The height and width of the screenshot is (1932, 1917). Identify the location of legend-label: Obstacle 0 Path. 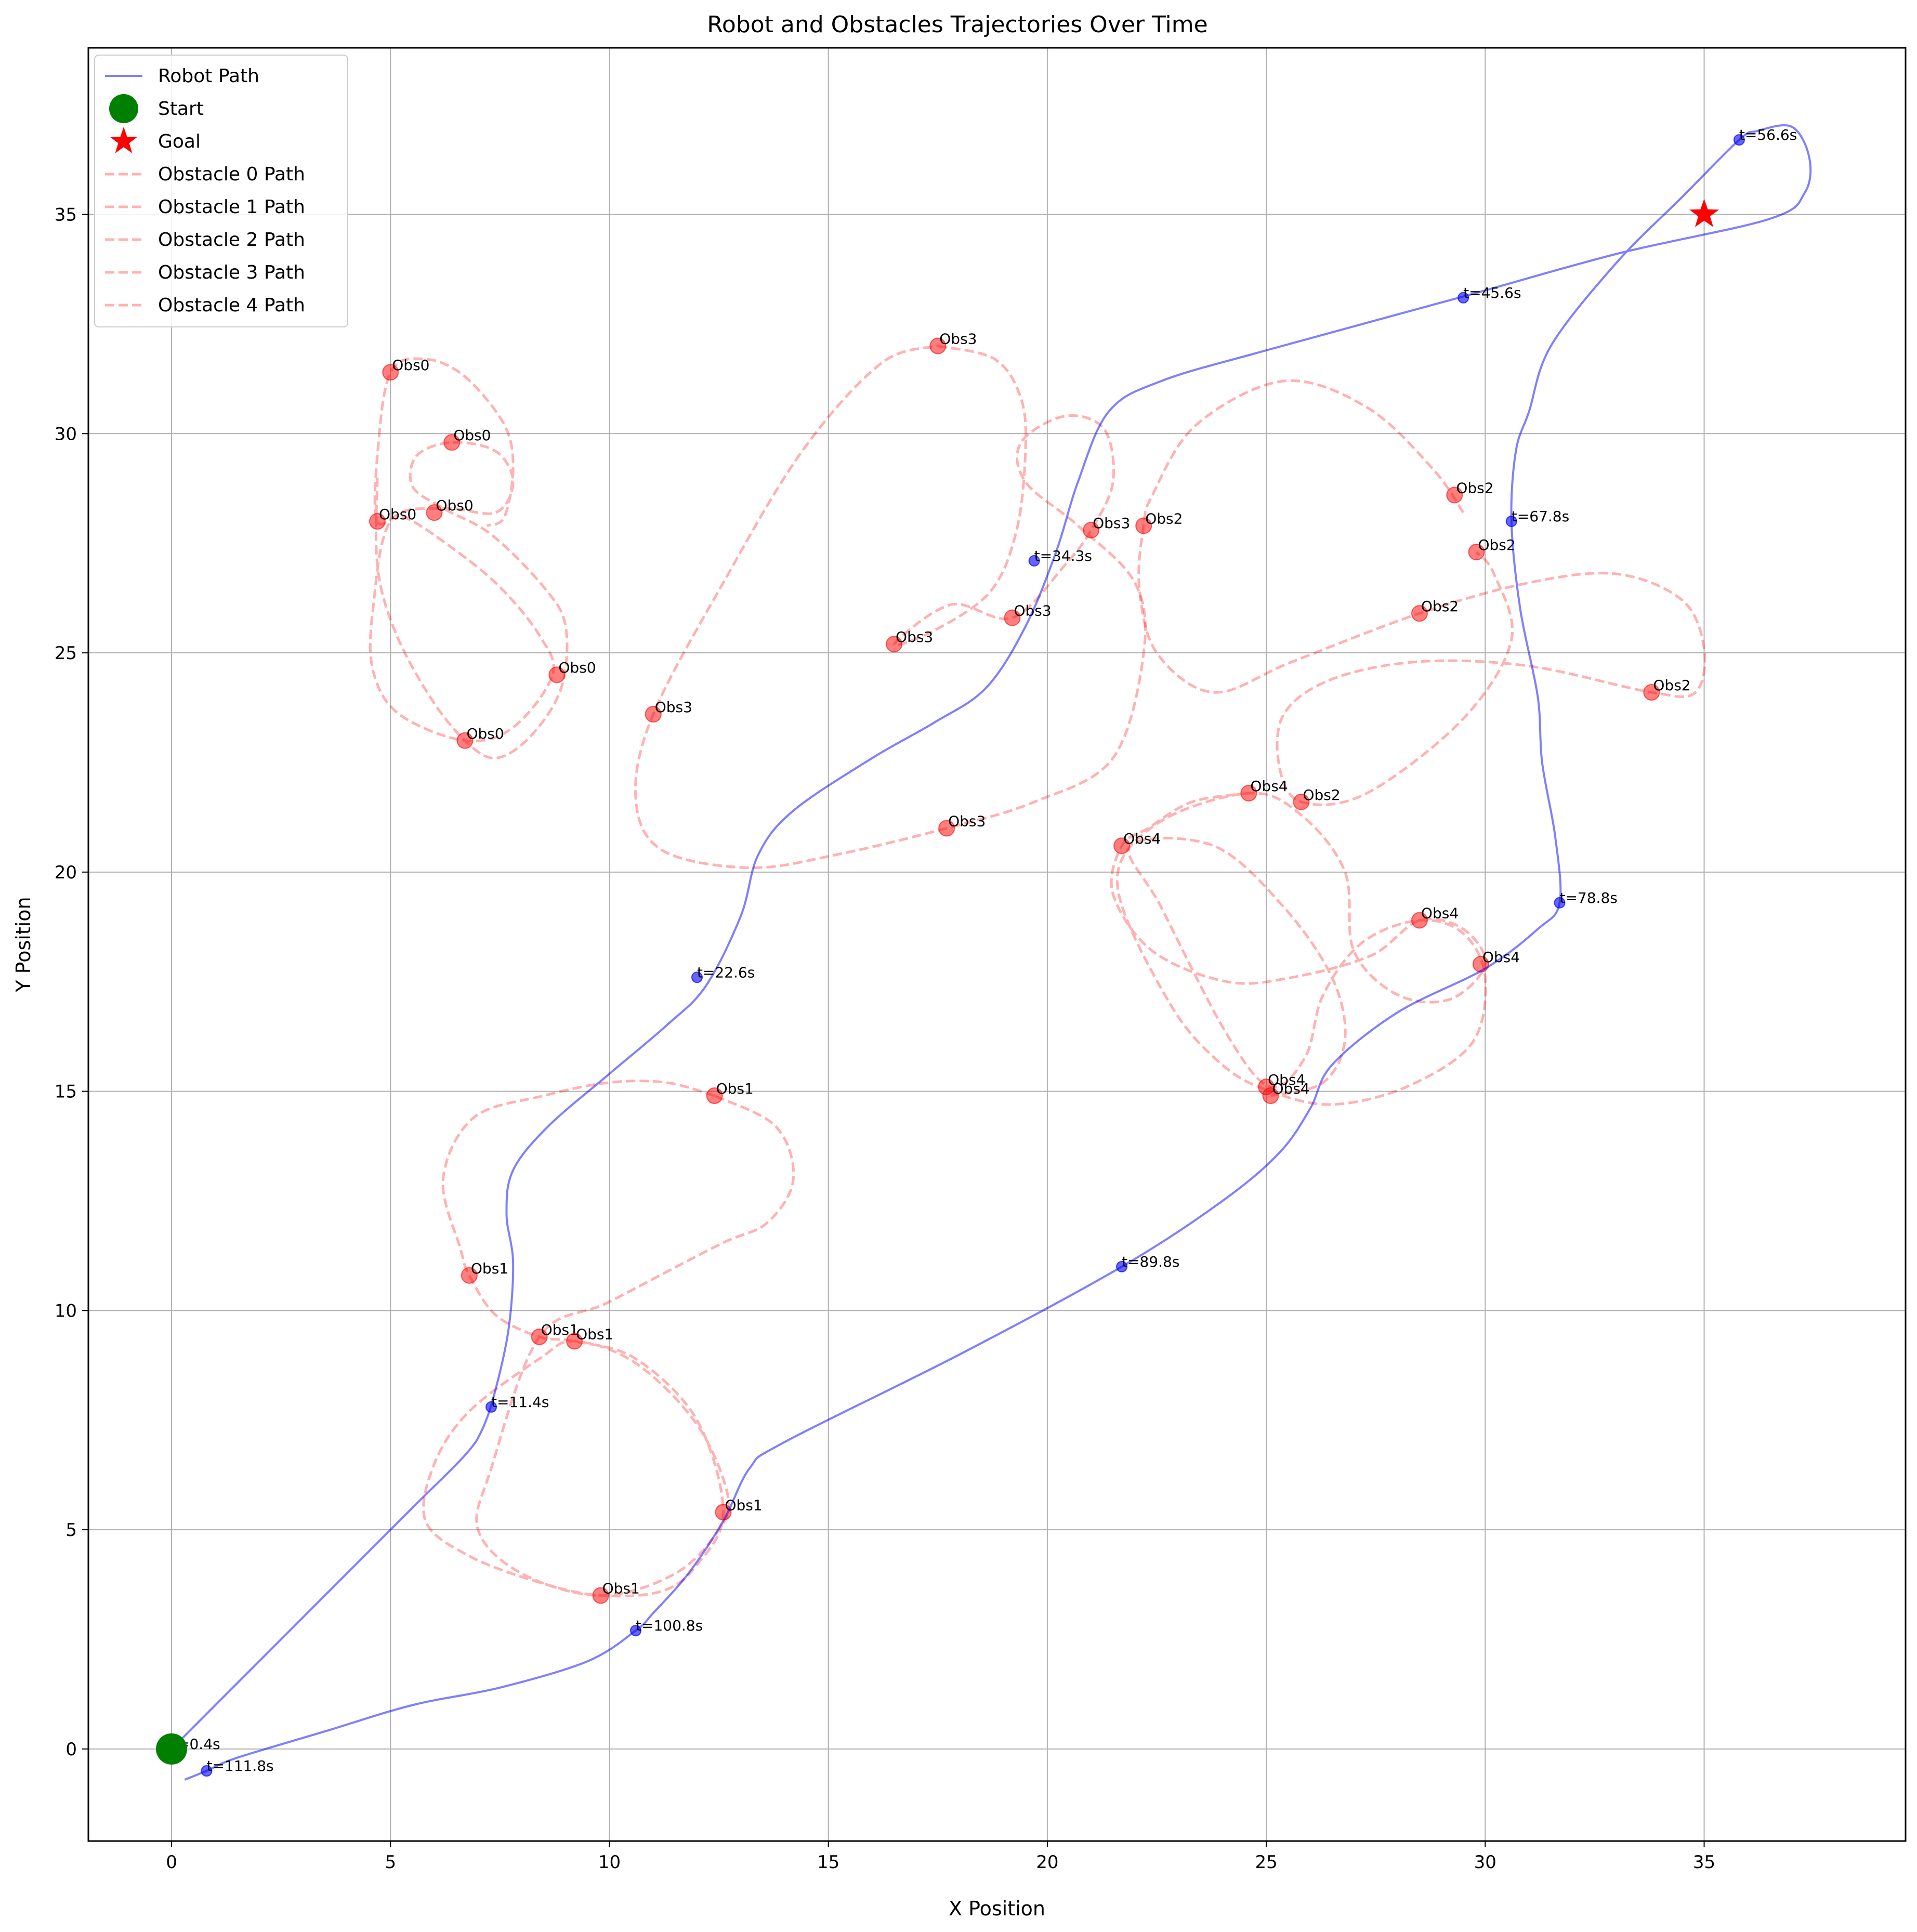
(231, 174).